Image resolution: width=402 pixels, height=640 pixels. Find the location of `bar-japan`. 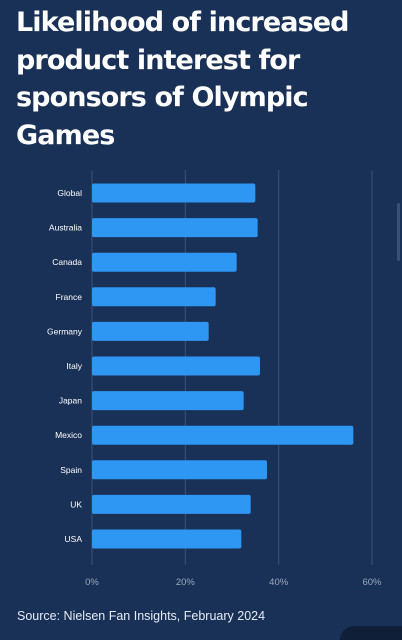

bar-japan is located at coordinates (168, 401).